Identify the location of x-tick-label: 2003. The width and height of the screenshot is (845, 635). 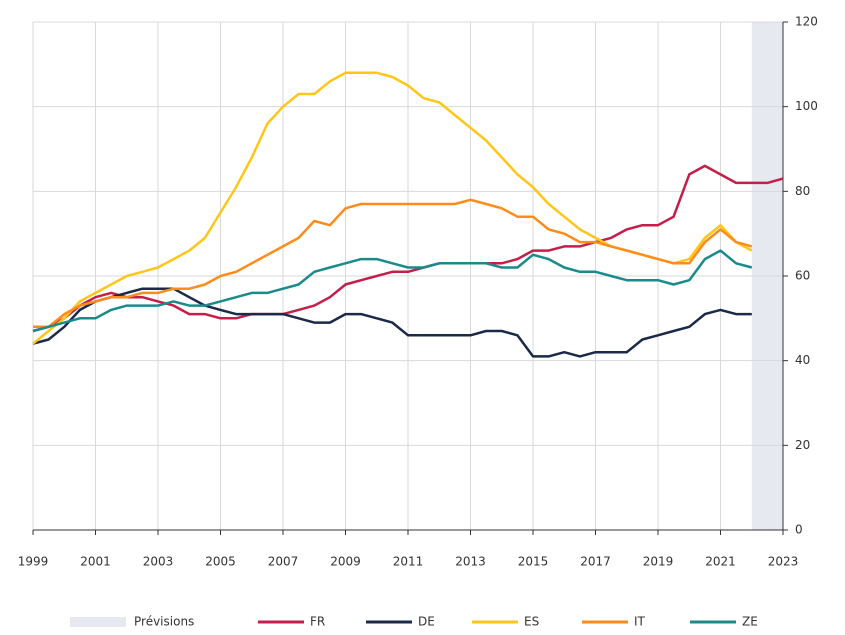
(158, 562).